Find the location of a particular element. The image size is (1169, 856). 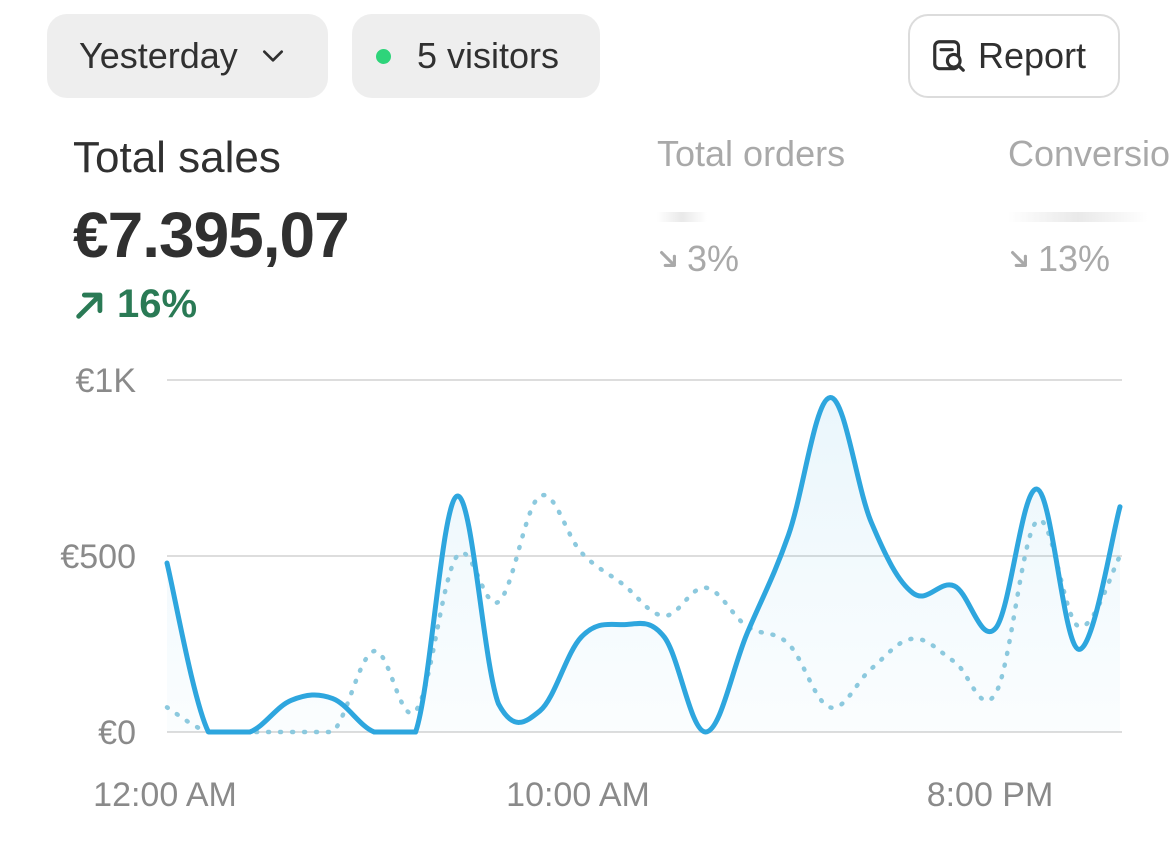

total-sales-title: Total sales is located at coordinates (177, 157).